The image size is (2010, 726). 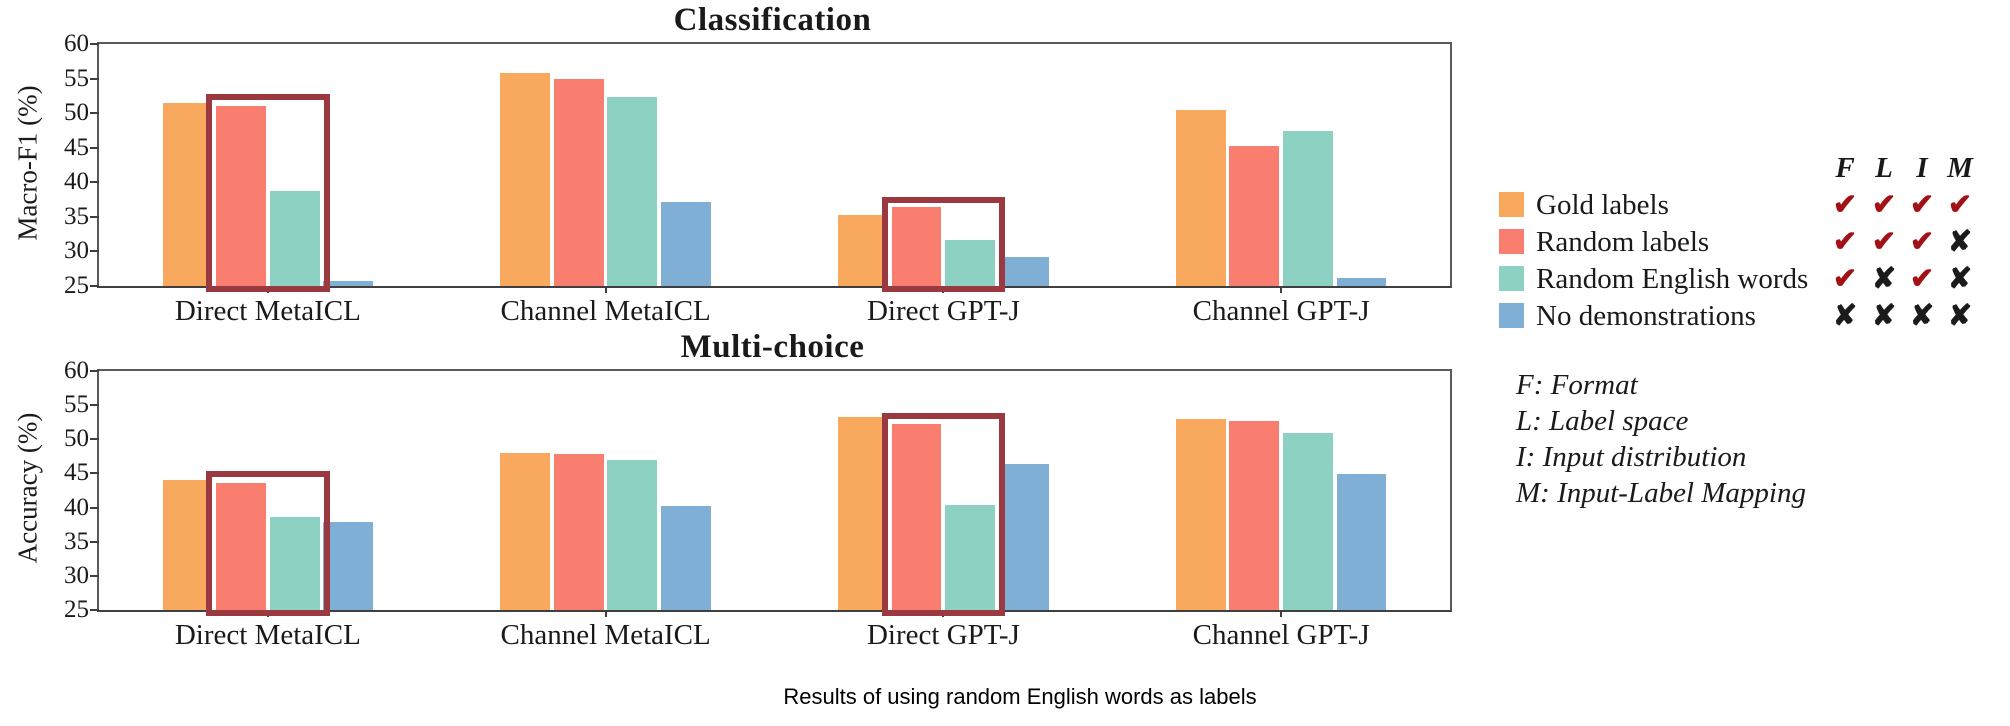 I want to click on legend-column-header-f: F, so click(x=1845, y=168).